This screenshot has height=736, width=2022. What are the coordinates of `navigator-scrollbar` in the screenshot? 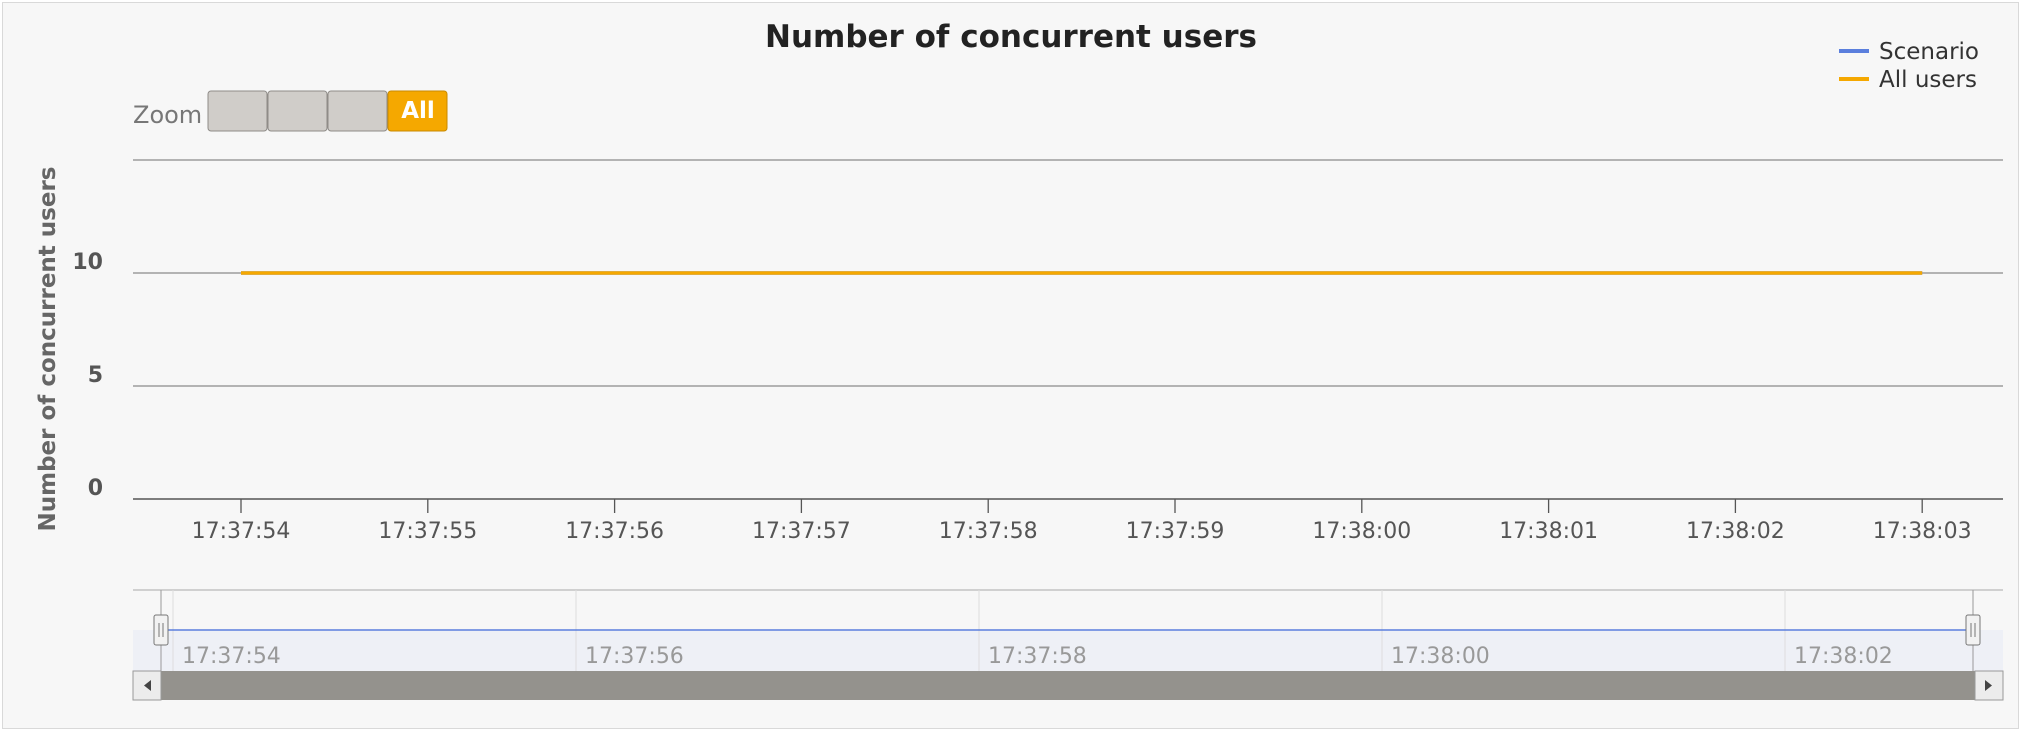 It's located at (1068, 685).